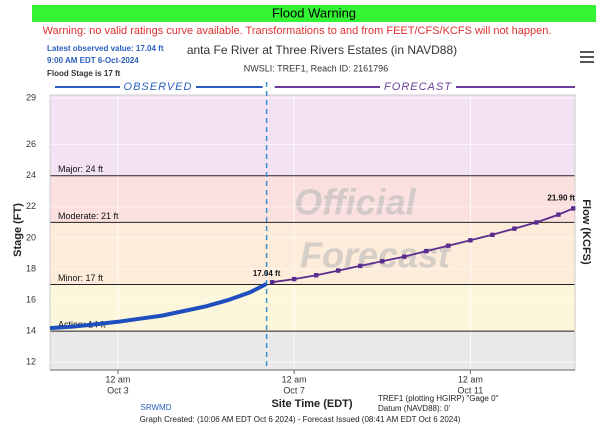 The image size is (600, 426). Describe the element at coordinates (81, 169) in the screenshot. I see `threshold-label: Major: 24 ft` at that location.